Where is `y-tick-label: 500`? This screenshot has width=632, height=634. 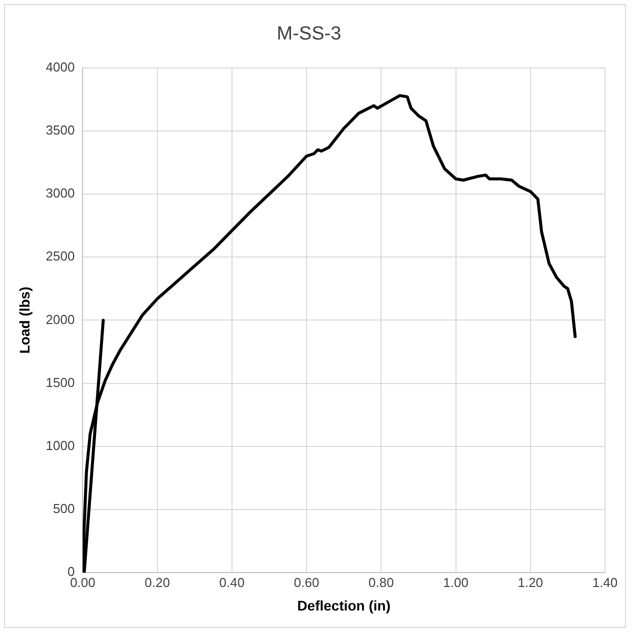
y-tick-label: 500 is located at coordinates (64, 508).